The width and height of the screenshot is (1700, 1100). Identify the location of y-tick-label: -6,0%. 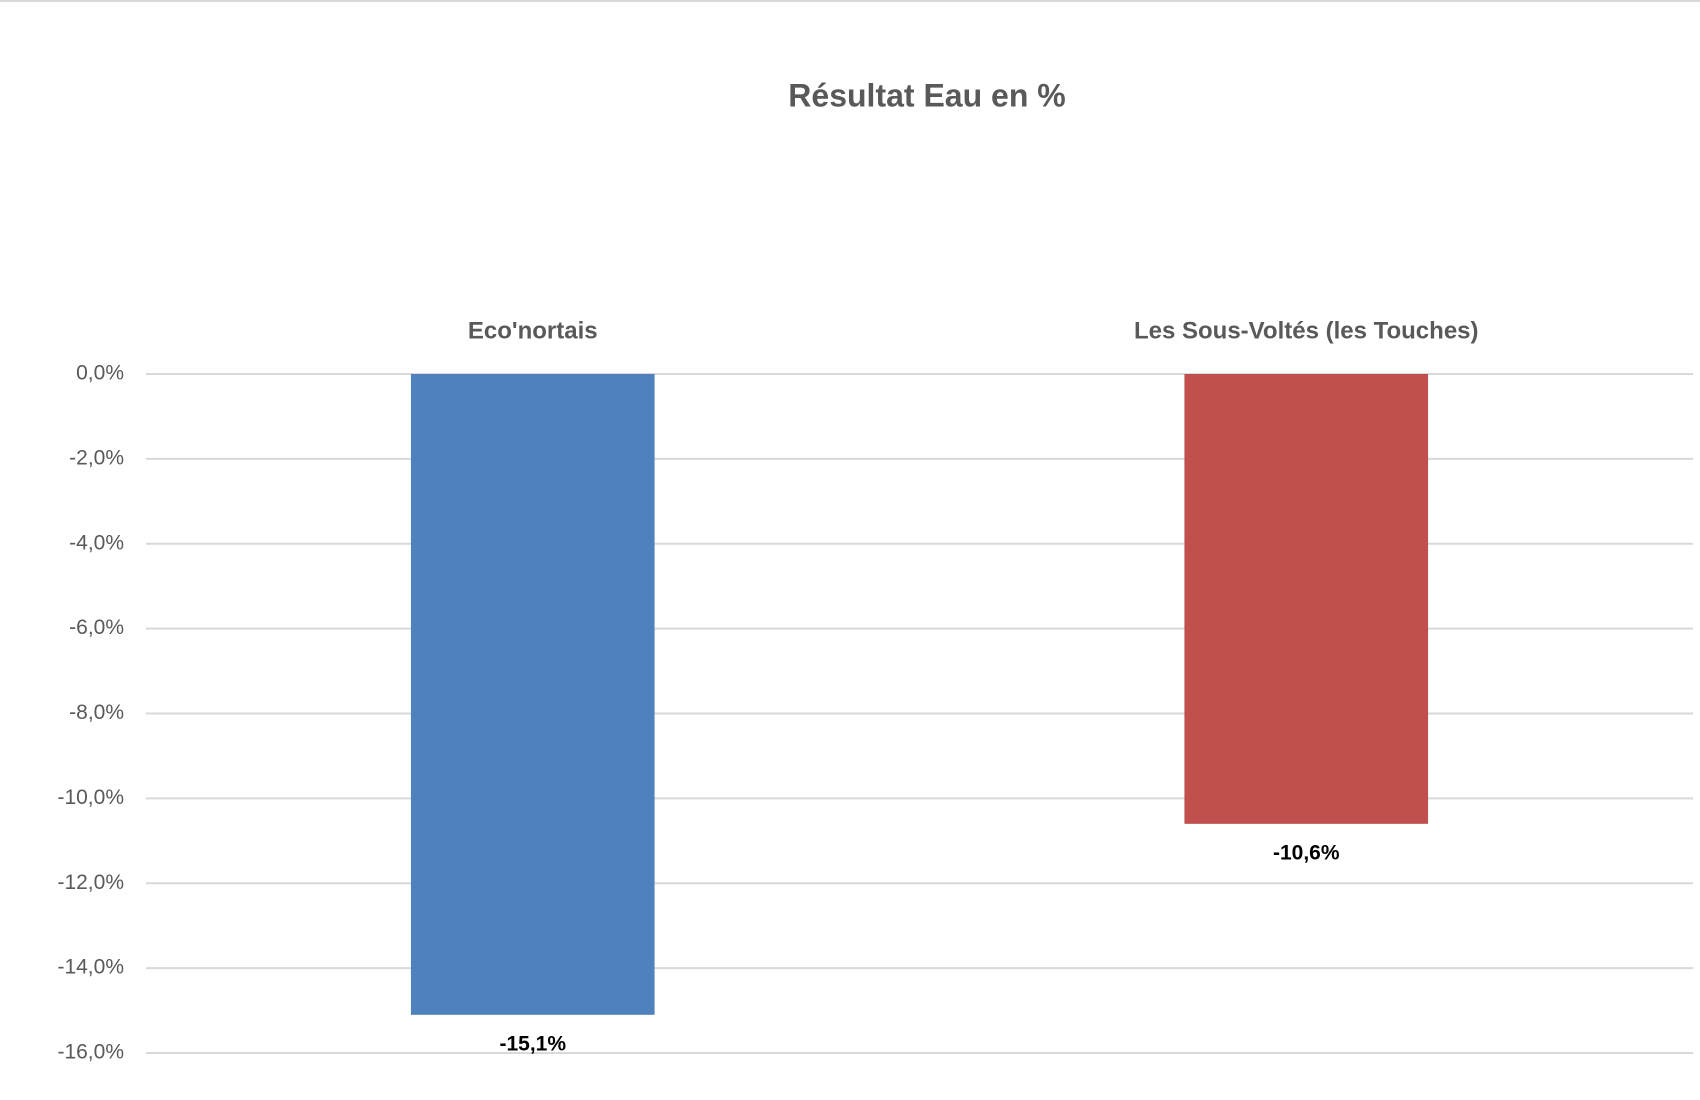
(96, 627).